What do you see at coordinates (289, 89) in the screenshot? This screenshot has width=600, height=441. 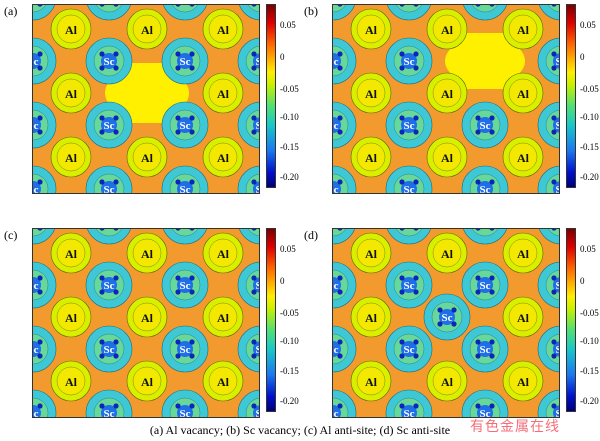 I see `colorbar-tick: -0.05` at bounding box center [289, 89].